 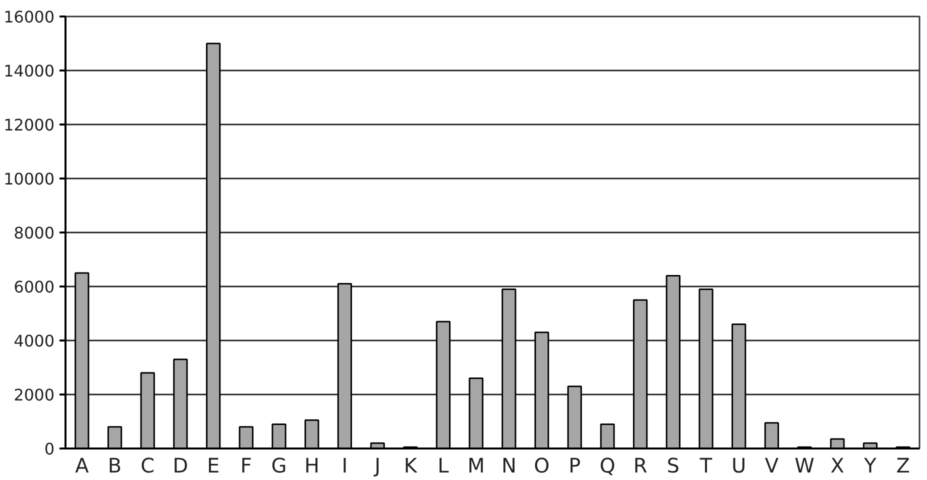 I want to click on y-tick-label: 2000, so click(x=34, y=395).